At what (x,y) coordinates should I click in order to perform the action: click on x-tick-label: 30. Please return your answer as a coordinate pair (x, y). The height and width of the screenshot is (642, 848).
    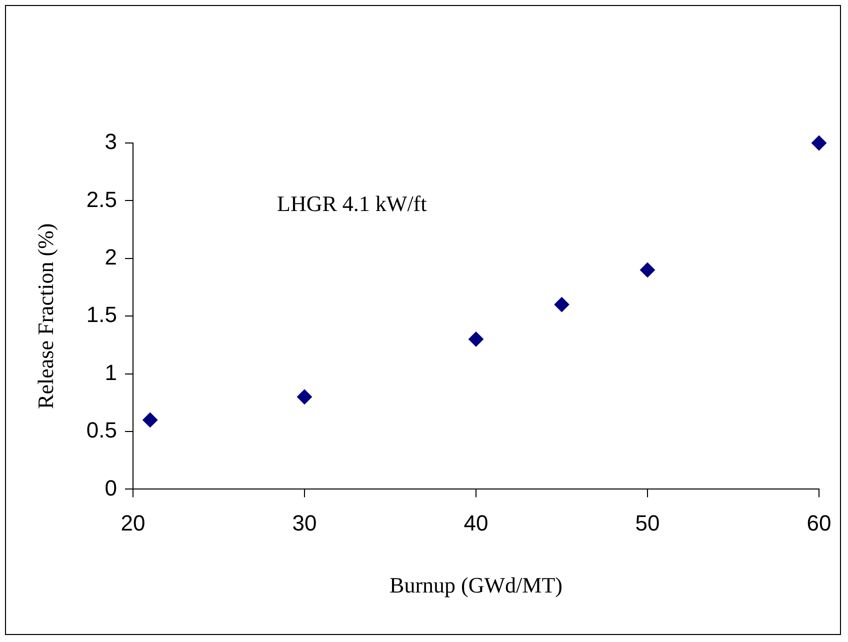
    Looking at the image, I should click on (304, 523).